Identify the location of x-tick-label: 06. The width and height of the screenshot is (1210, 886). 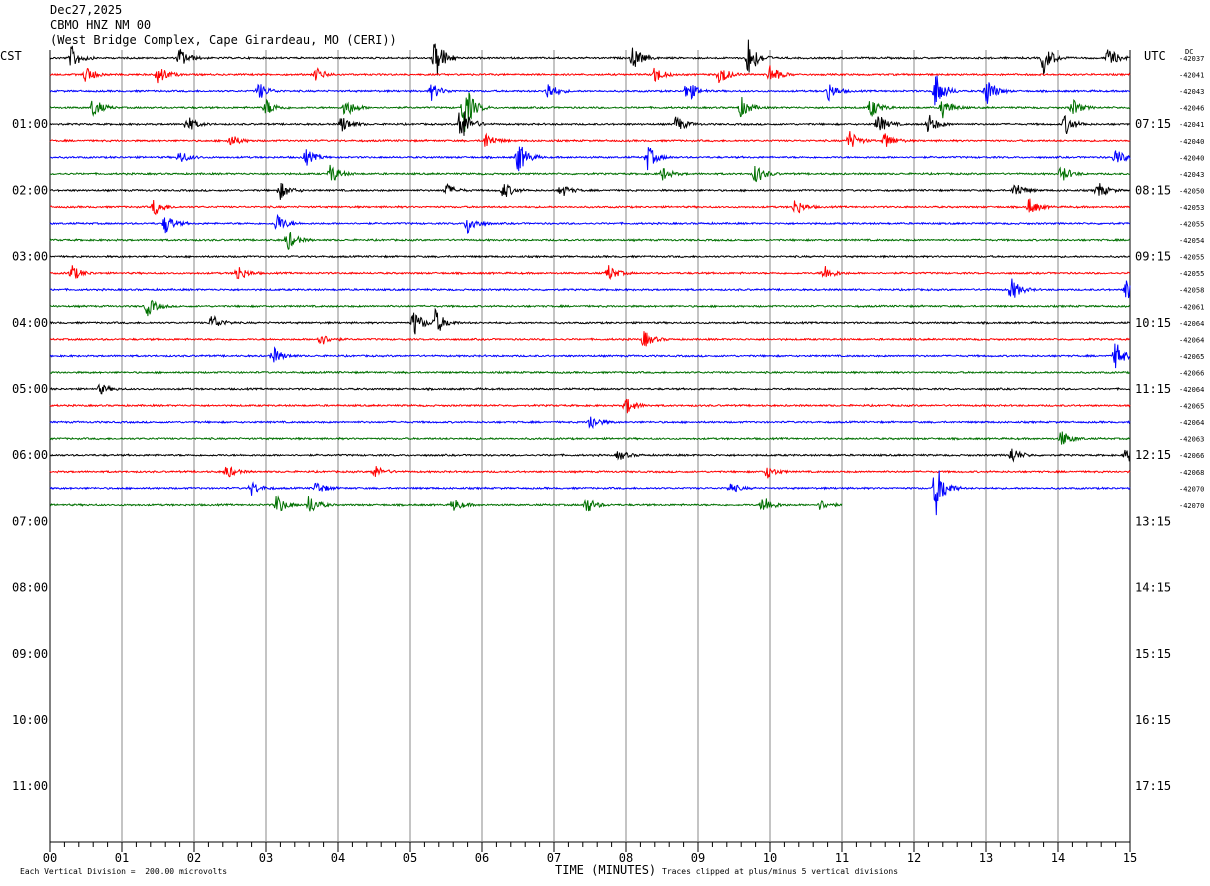
(482, 858).